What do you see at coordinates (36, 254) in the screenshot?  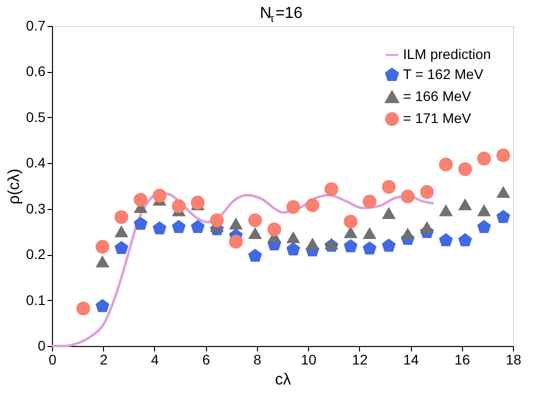 I see `y-tick-label: 0.2` at bounding box center [36, 254].